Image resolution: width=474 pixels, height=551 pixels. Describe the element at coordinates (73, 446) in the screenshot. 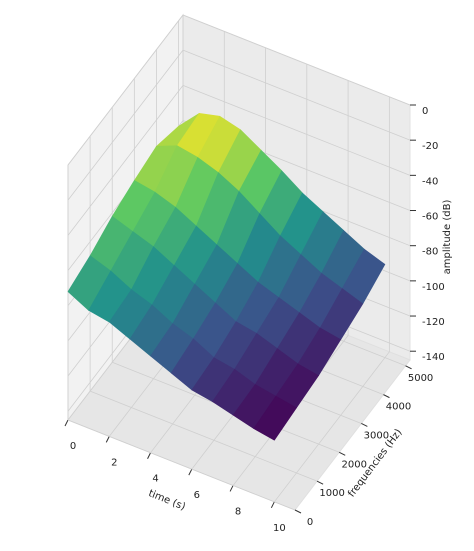

I see `x-tick-label: 0` at that location.